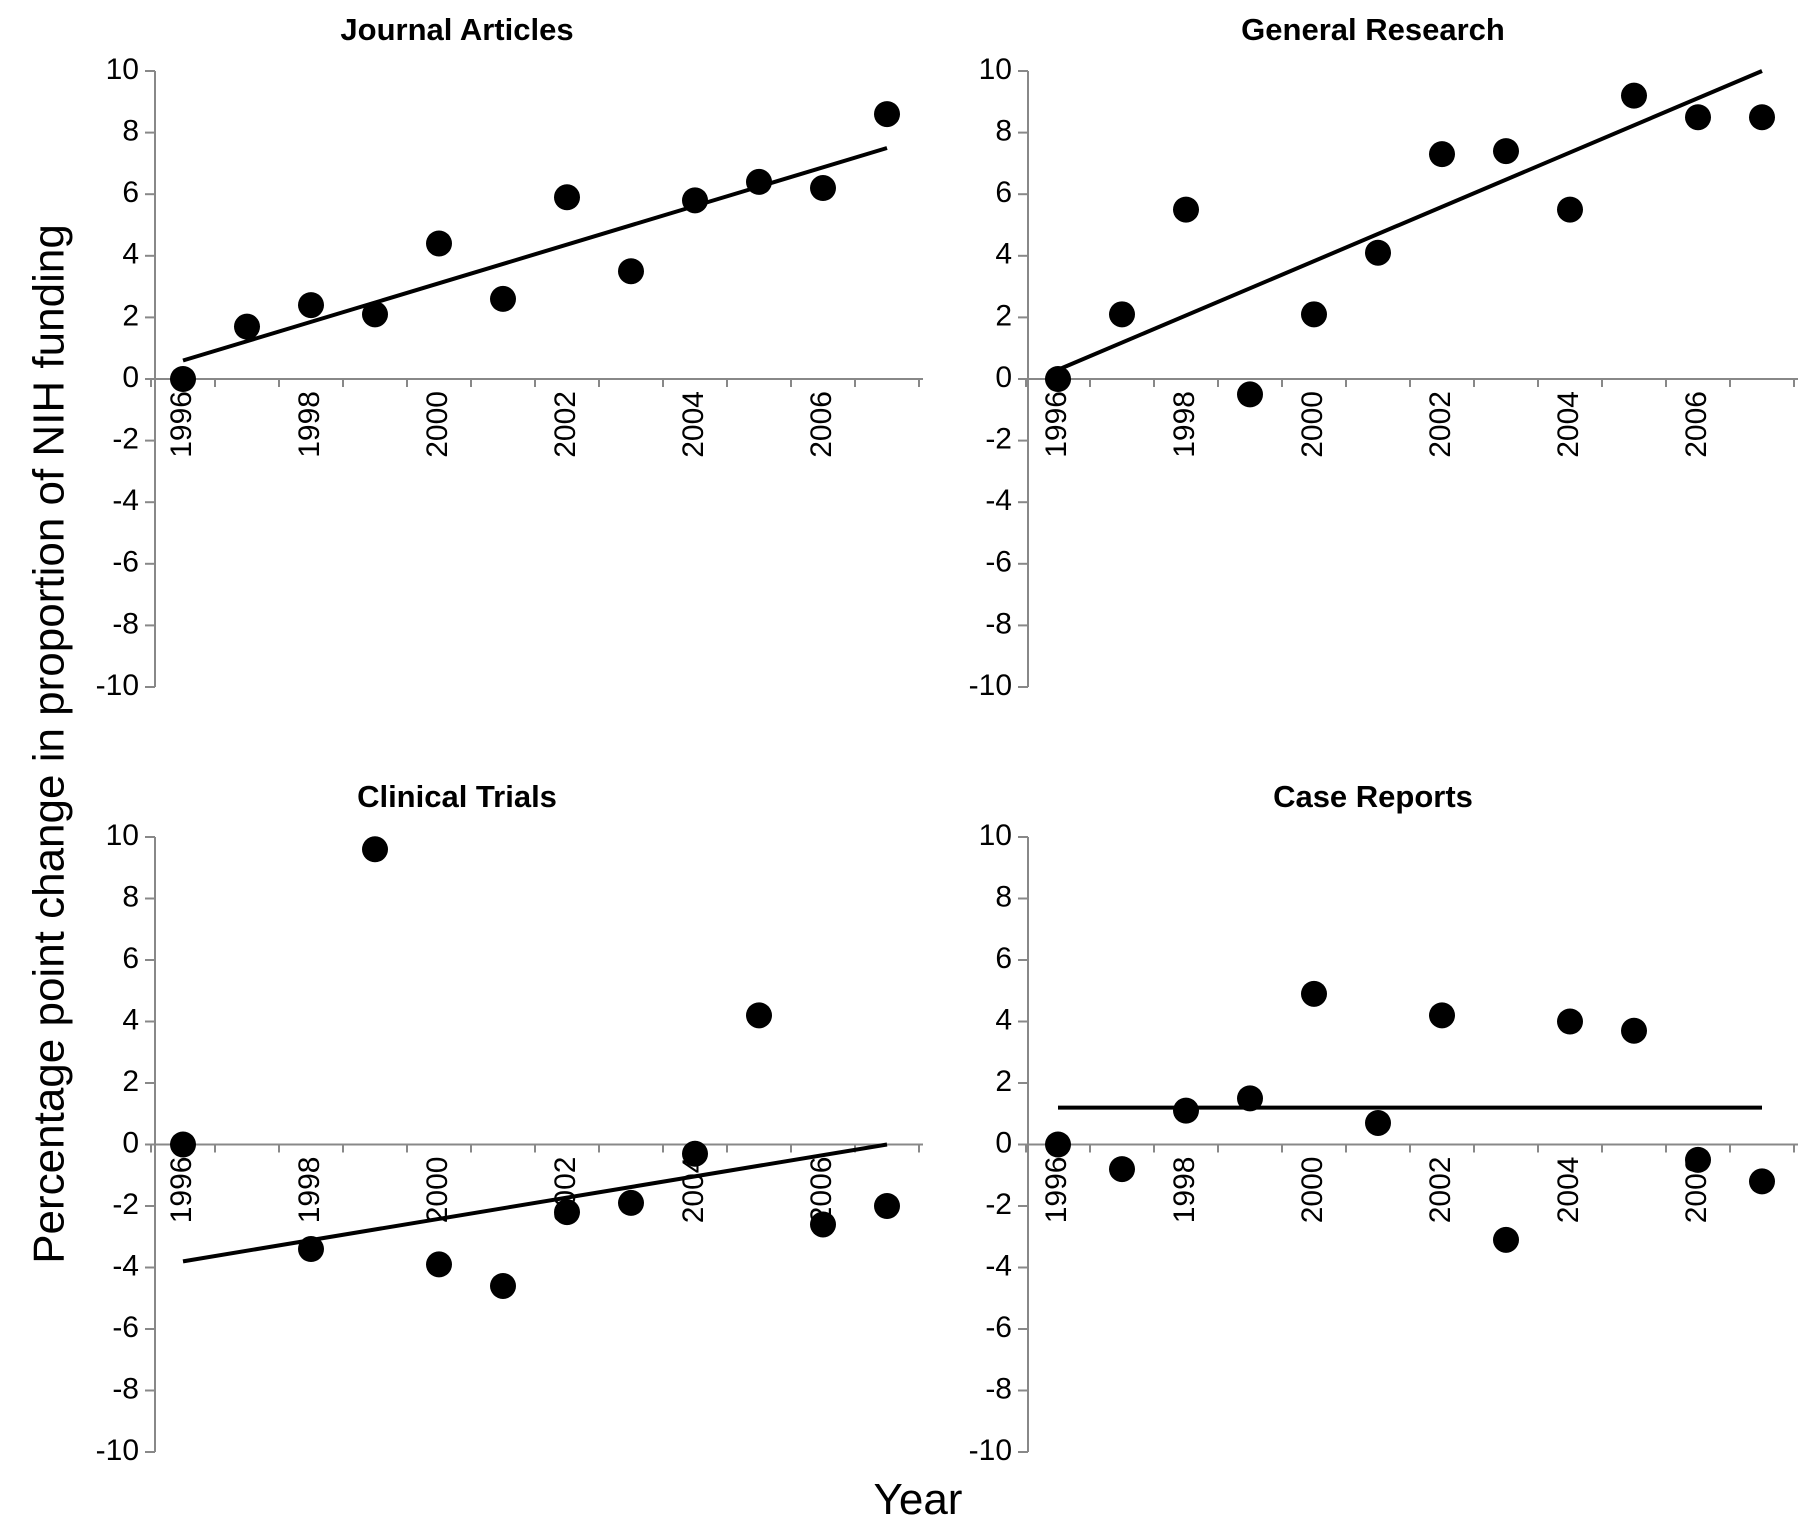  I want to click on panel-title: Clinical Trials, so click(457, 796).